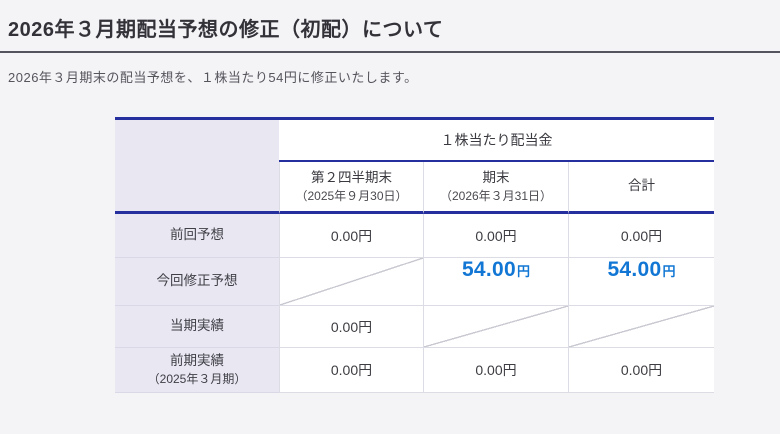 This screenshot has height=434, width=780. I want to click on group-header-dividend-per-share: １株当たり配当金, so click(496, 141).